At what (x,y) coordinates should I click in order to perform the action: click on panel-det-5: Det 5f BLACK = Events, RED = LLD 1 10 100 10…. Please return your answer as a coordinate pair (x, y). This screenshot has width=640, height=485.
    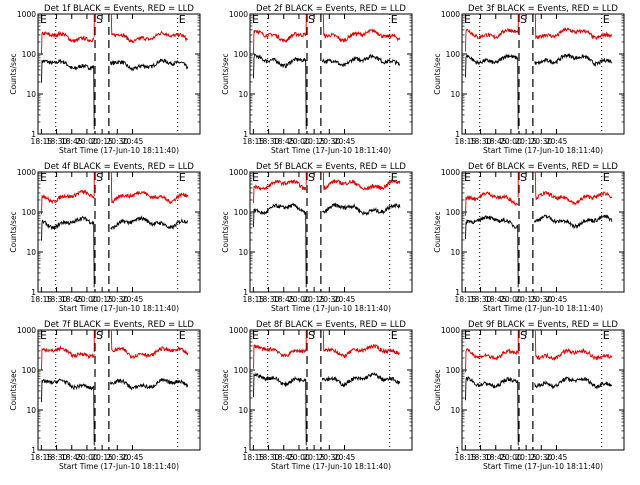
    Looking at the image, I should click on (317, 237).